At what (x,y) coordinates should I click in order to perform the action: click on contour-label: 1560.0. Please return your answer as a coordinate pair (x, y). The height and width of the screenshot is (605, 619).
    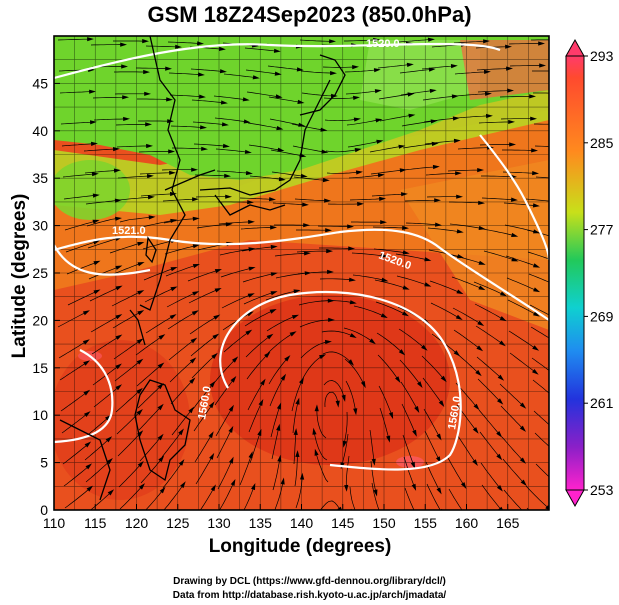
    Looking at the image, I should click on (205, 402).